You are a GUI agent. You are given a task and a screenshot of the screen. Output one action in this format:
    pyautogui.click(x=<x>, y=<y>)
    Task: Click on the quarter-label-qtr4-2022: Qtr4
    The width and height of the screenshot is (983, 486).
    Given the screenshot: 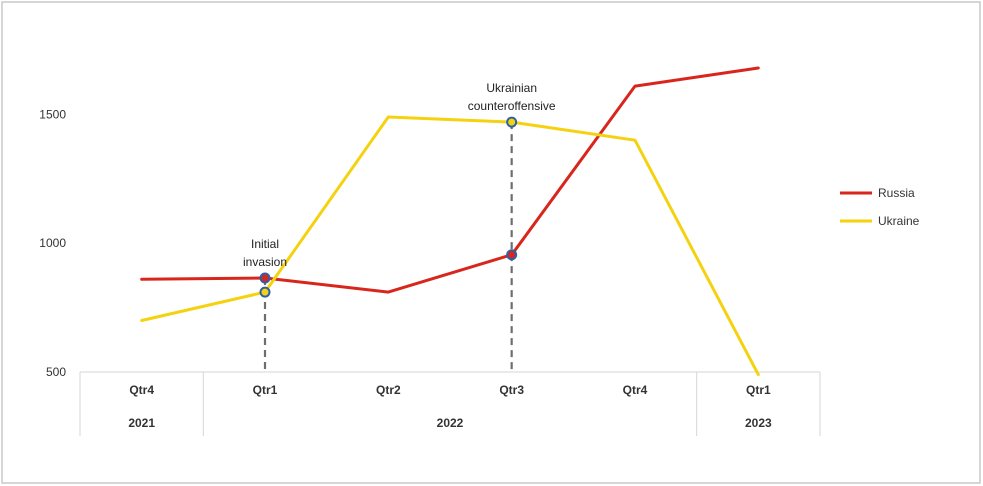 What is the action you would take?
    pyautogui.click(x=635, y=390)
    